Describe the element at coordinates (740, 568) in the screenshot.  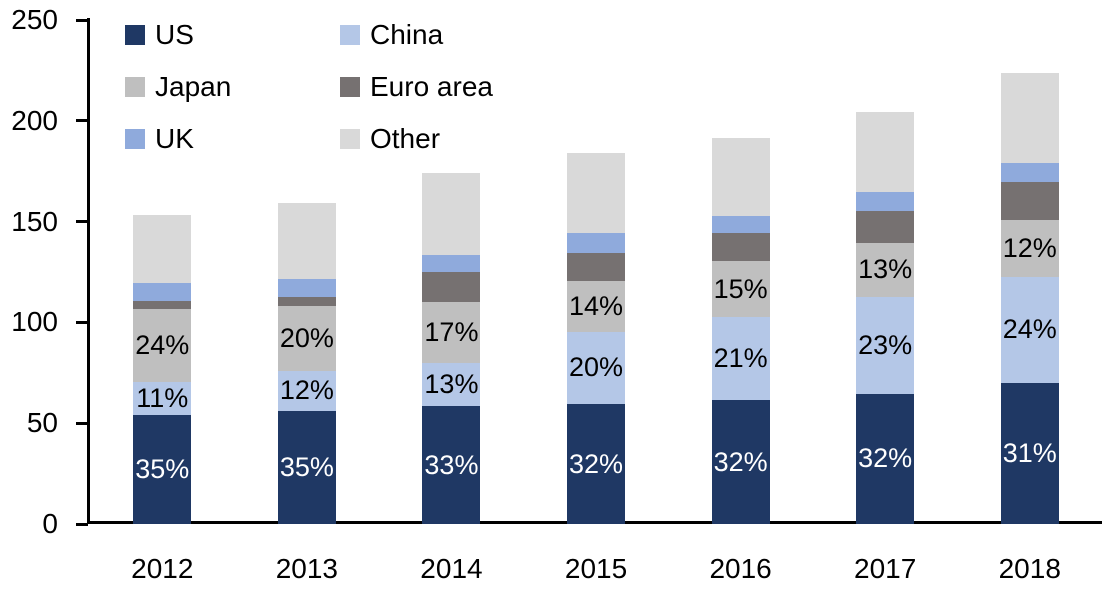
I see `x-axis-label-2016: 2016` at that location.